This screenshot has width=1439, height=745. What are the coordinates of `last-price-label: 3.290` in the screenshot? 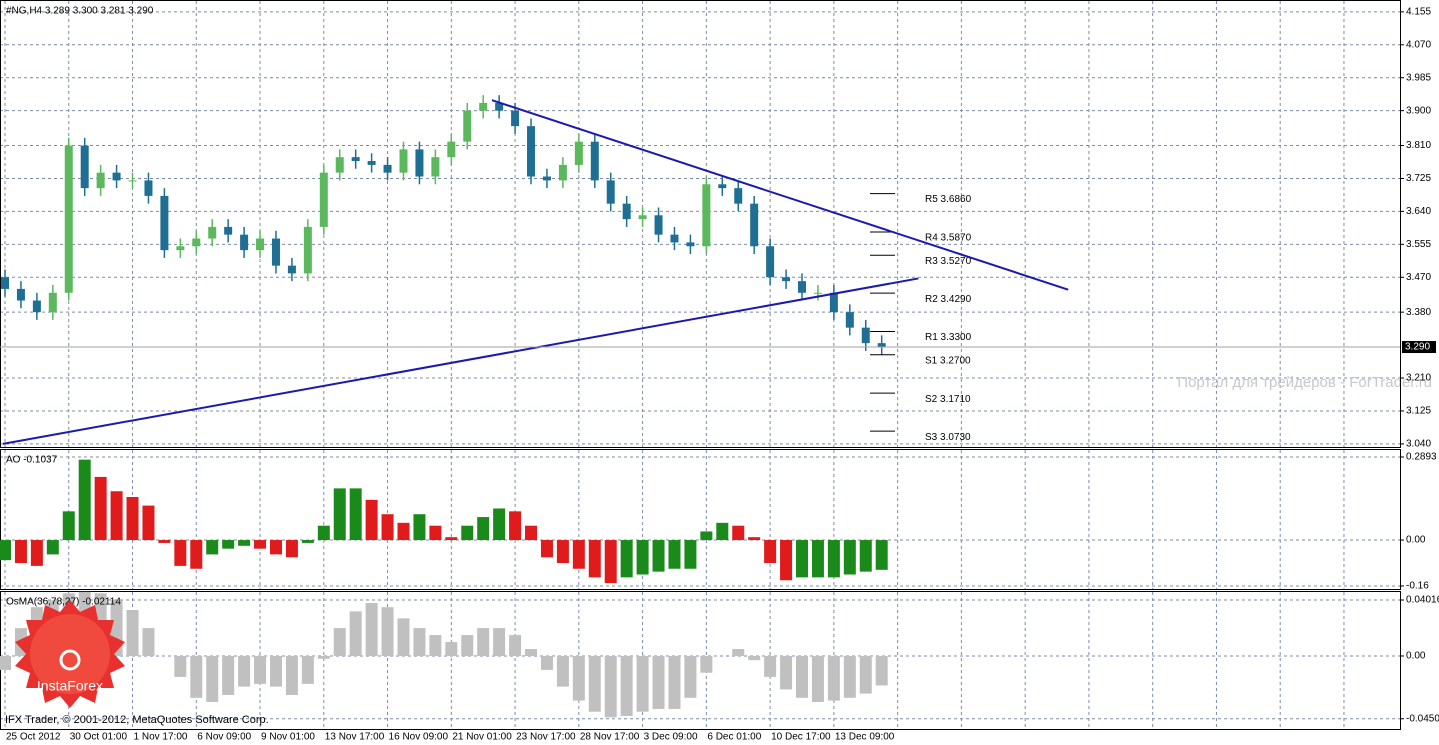 It's located at (1417, 347).